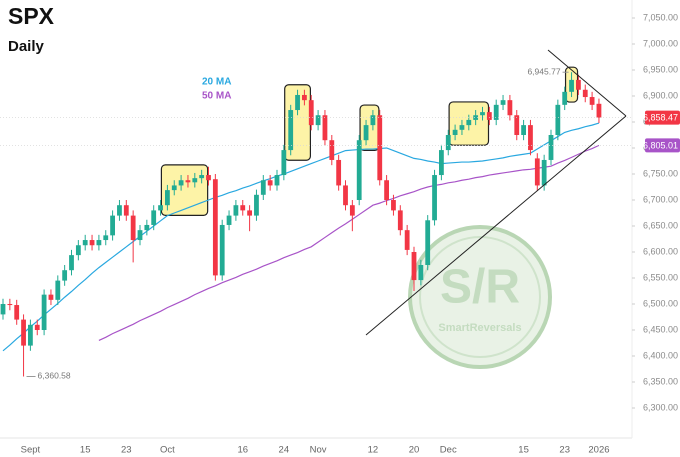 This screenshot has height=457, width=680. I want to click on y-tick-label: 6,300.00, so click(660, 407).